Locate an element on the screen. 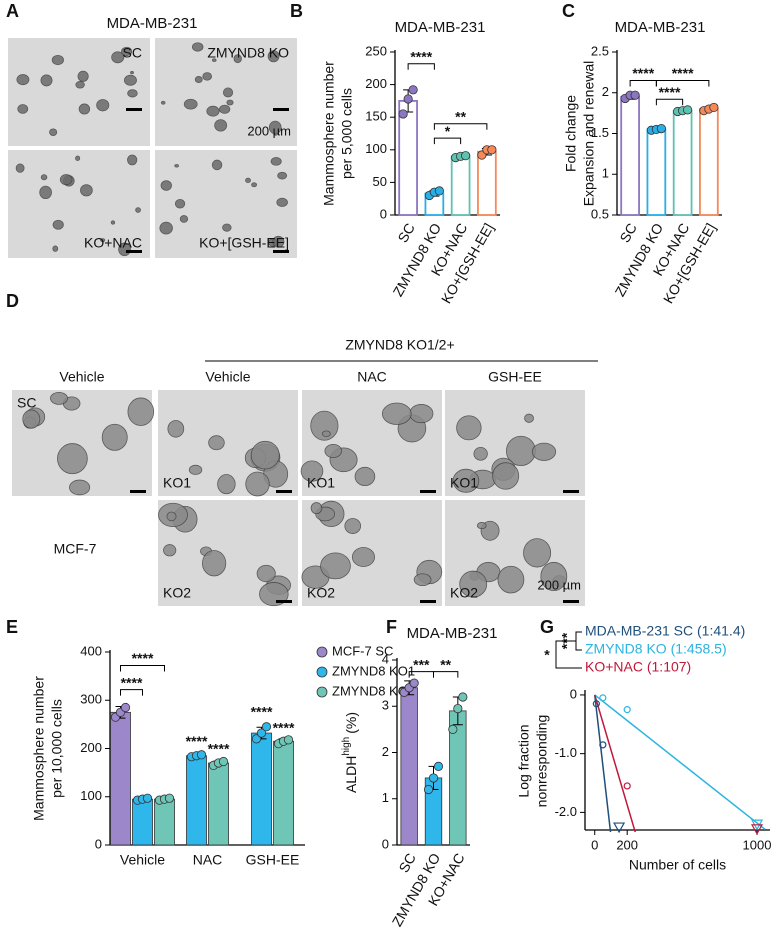 The image size is (774, 932). y-axis-label: nonresponding is located at coordinates (542, 761).